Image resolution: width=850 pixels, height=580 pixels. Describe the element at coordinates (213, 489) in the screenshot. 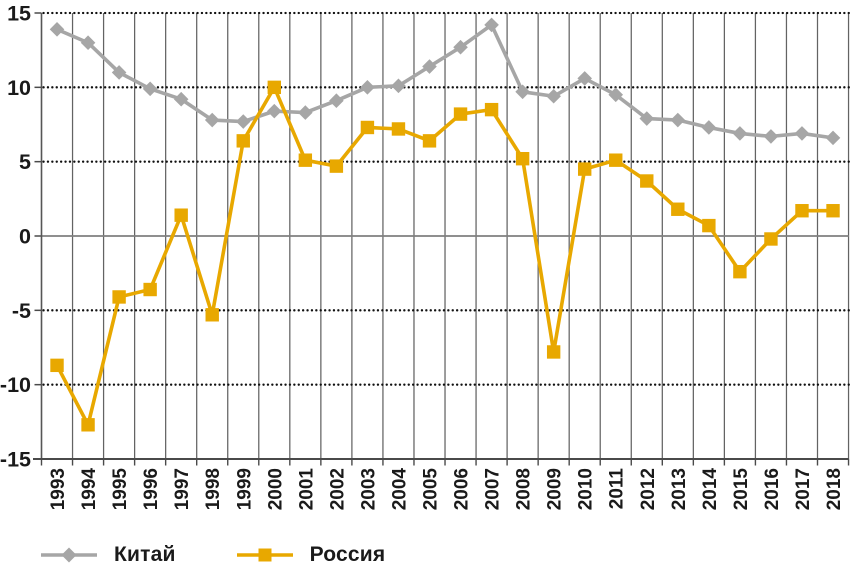

I see `x-axis-label: 1998` at that location.